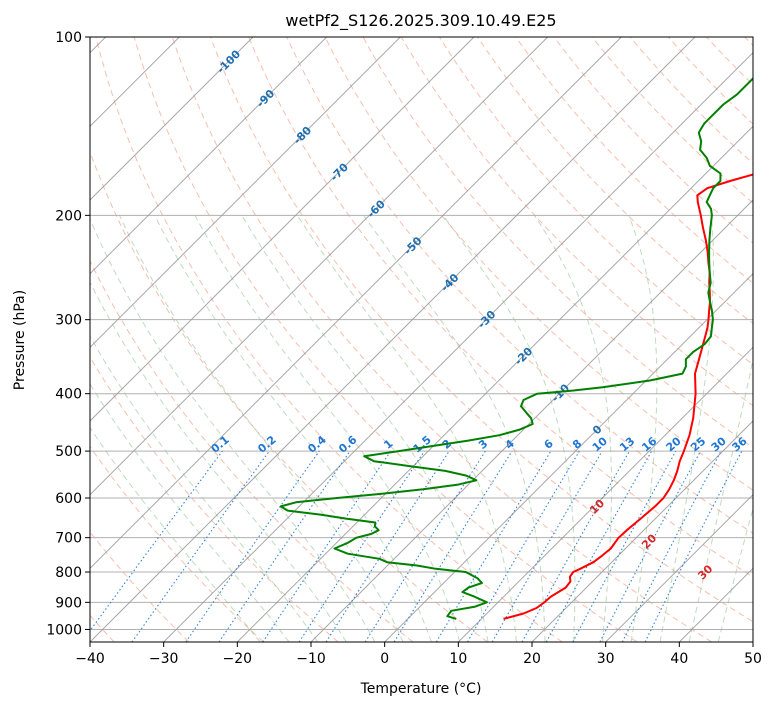 Image resolution: width=775 pixels, height=708 pixels. What do you see at coordinates (418, 654) in the screenshot?
I see `x-axis-ticks: −40 −30 −20 −10 0 10 20 30 40 50` at bounding box center [418, 654].